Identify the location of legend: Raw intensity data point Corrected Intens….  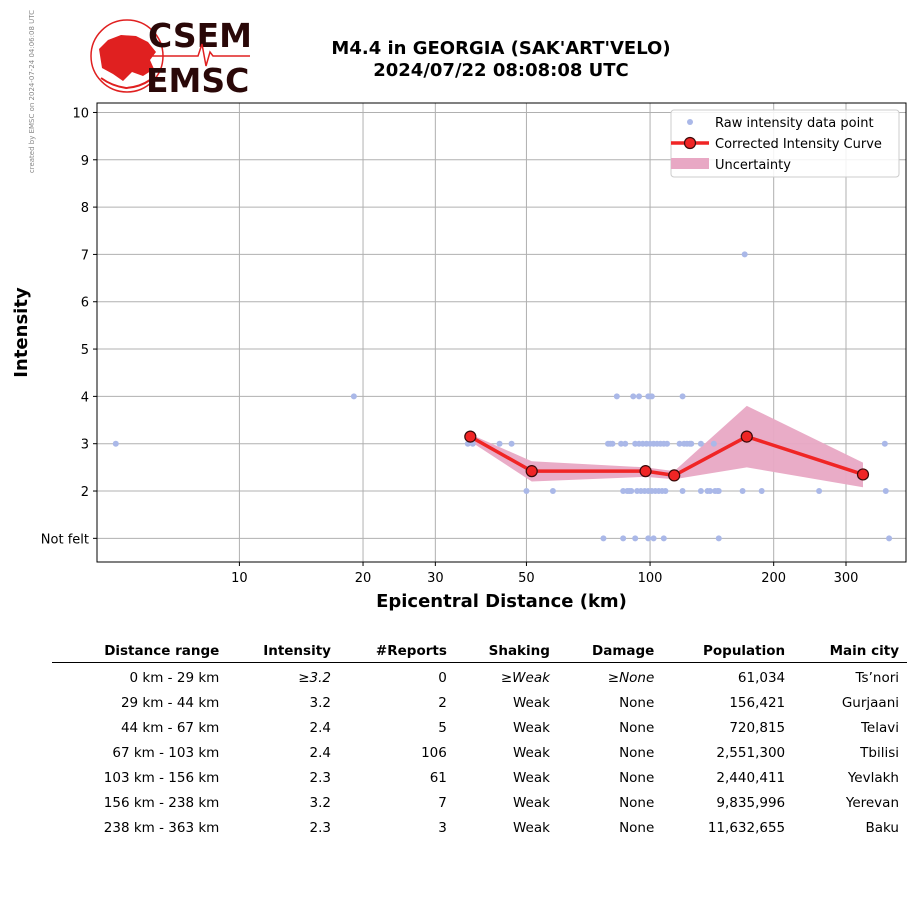
(785, 143).